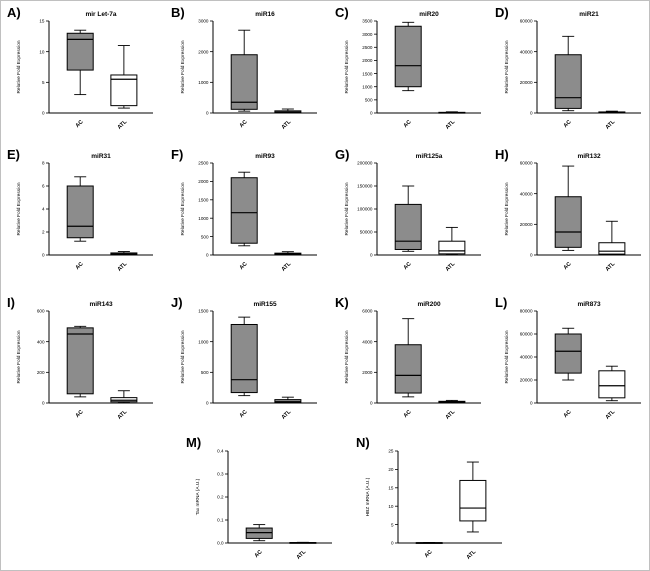  Describe the element at coordinates (429, 14) in the screenshot. I see `panel-title: miR20` at that location.